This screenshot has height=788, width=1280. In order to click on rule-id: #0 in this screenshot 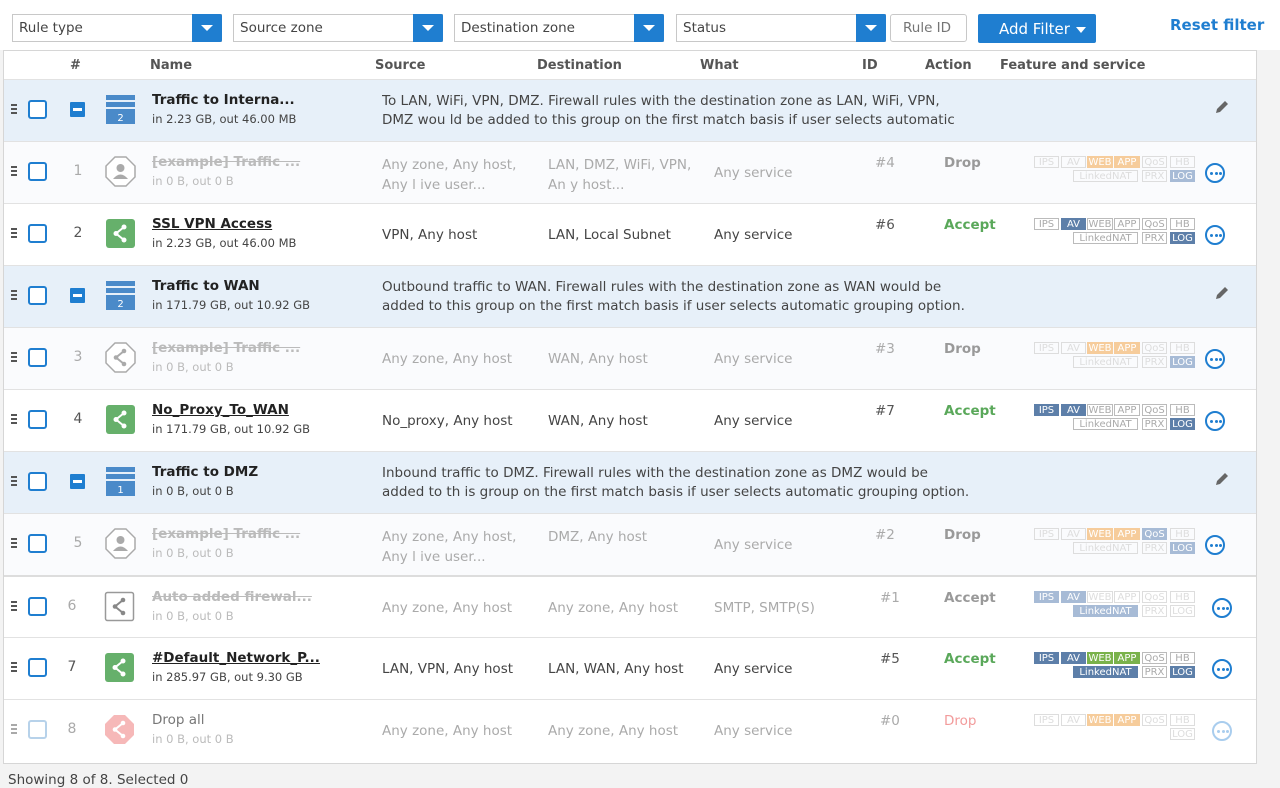, I will do `click(890, 721)`.